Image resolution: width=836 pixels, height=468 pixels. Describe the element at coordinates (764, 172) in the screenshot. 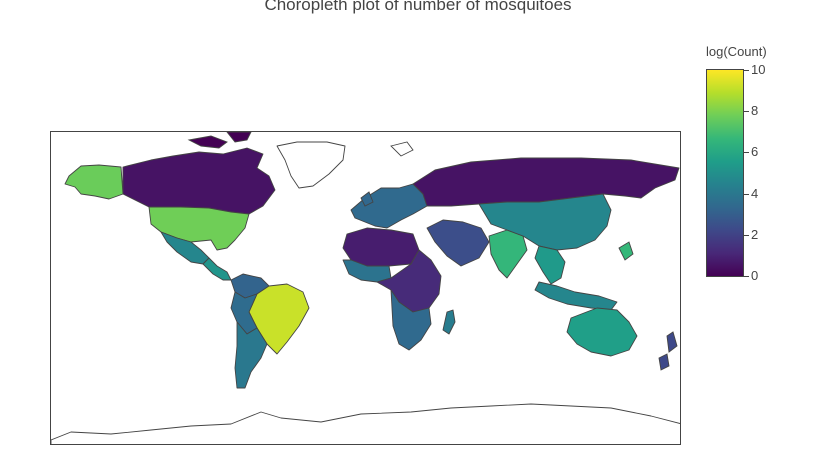

I see `colorbar-ticks: 0 2 4 6 8 10` at that location.